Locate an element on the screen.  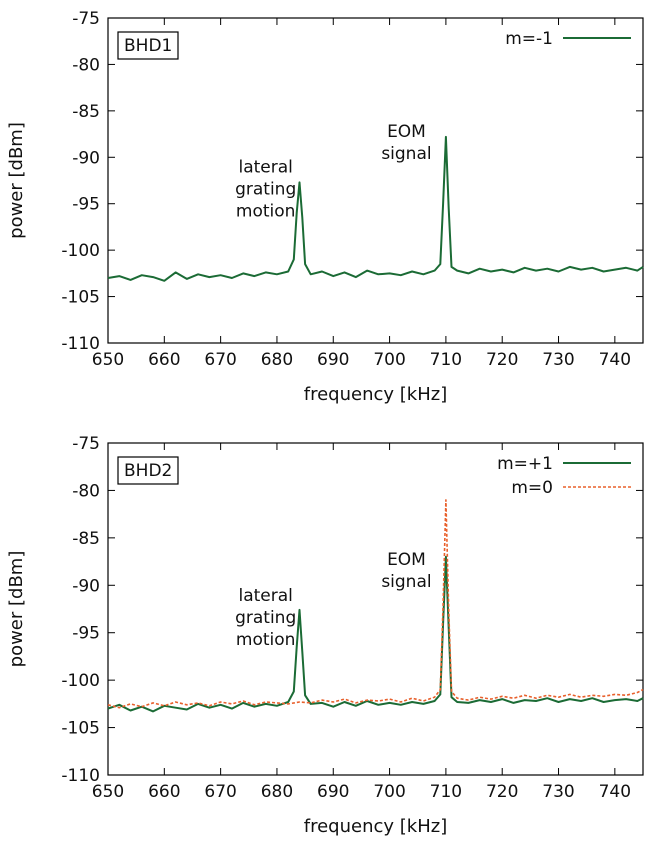
legend-label: m=+1 is located at coordinates (525, 464).